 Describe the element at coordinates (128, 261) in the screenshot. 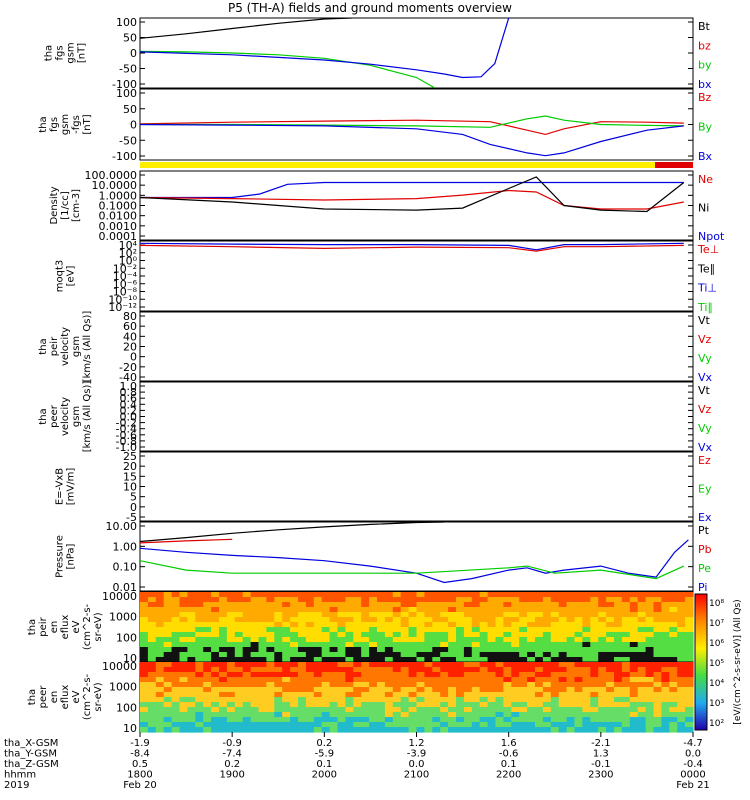

I see `y-tick-label: 10⁰` at that location.